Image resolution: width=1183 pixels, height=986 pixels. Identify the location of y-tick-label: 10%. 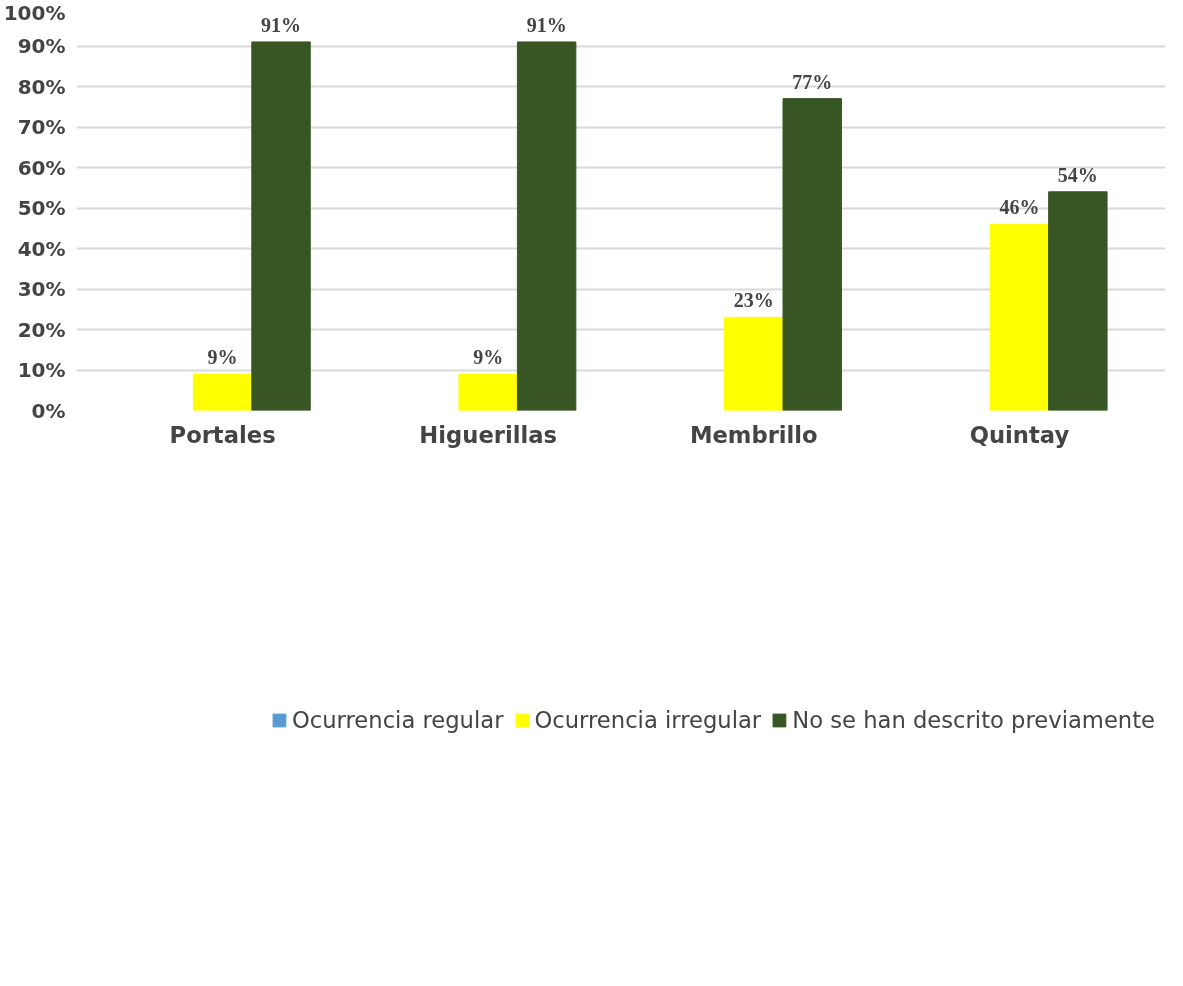
(41, 370).